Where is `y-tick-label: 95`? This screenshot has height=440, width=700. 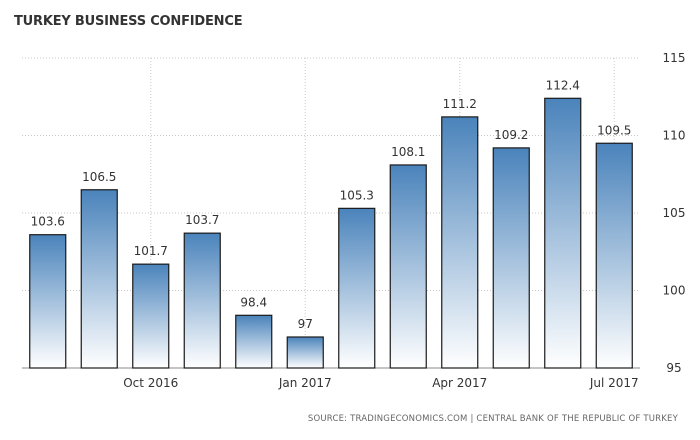
y-tick-label: 95 is located at coordinates (673, 368).